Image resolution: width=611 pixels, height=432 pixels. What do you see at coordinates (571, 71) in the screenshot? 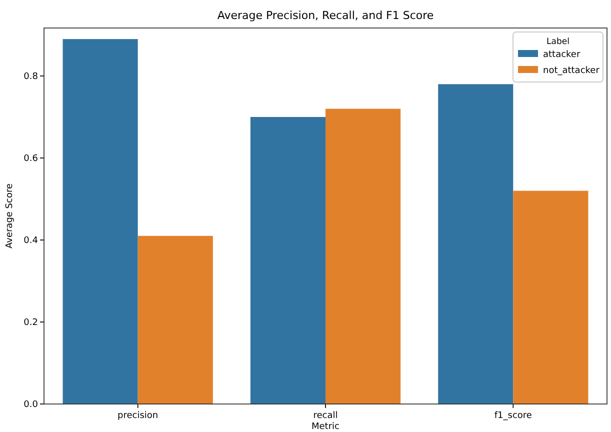
I see `legend-label: not_attacker` at bounding box center [571, 71].